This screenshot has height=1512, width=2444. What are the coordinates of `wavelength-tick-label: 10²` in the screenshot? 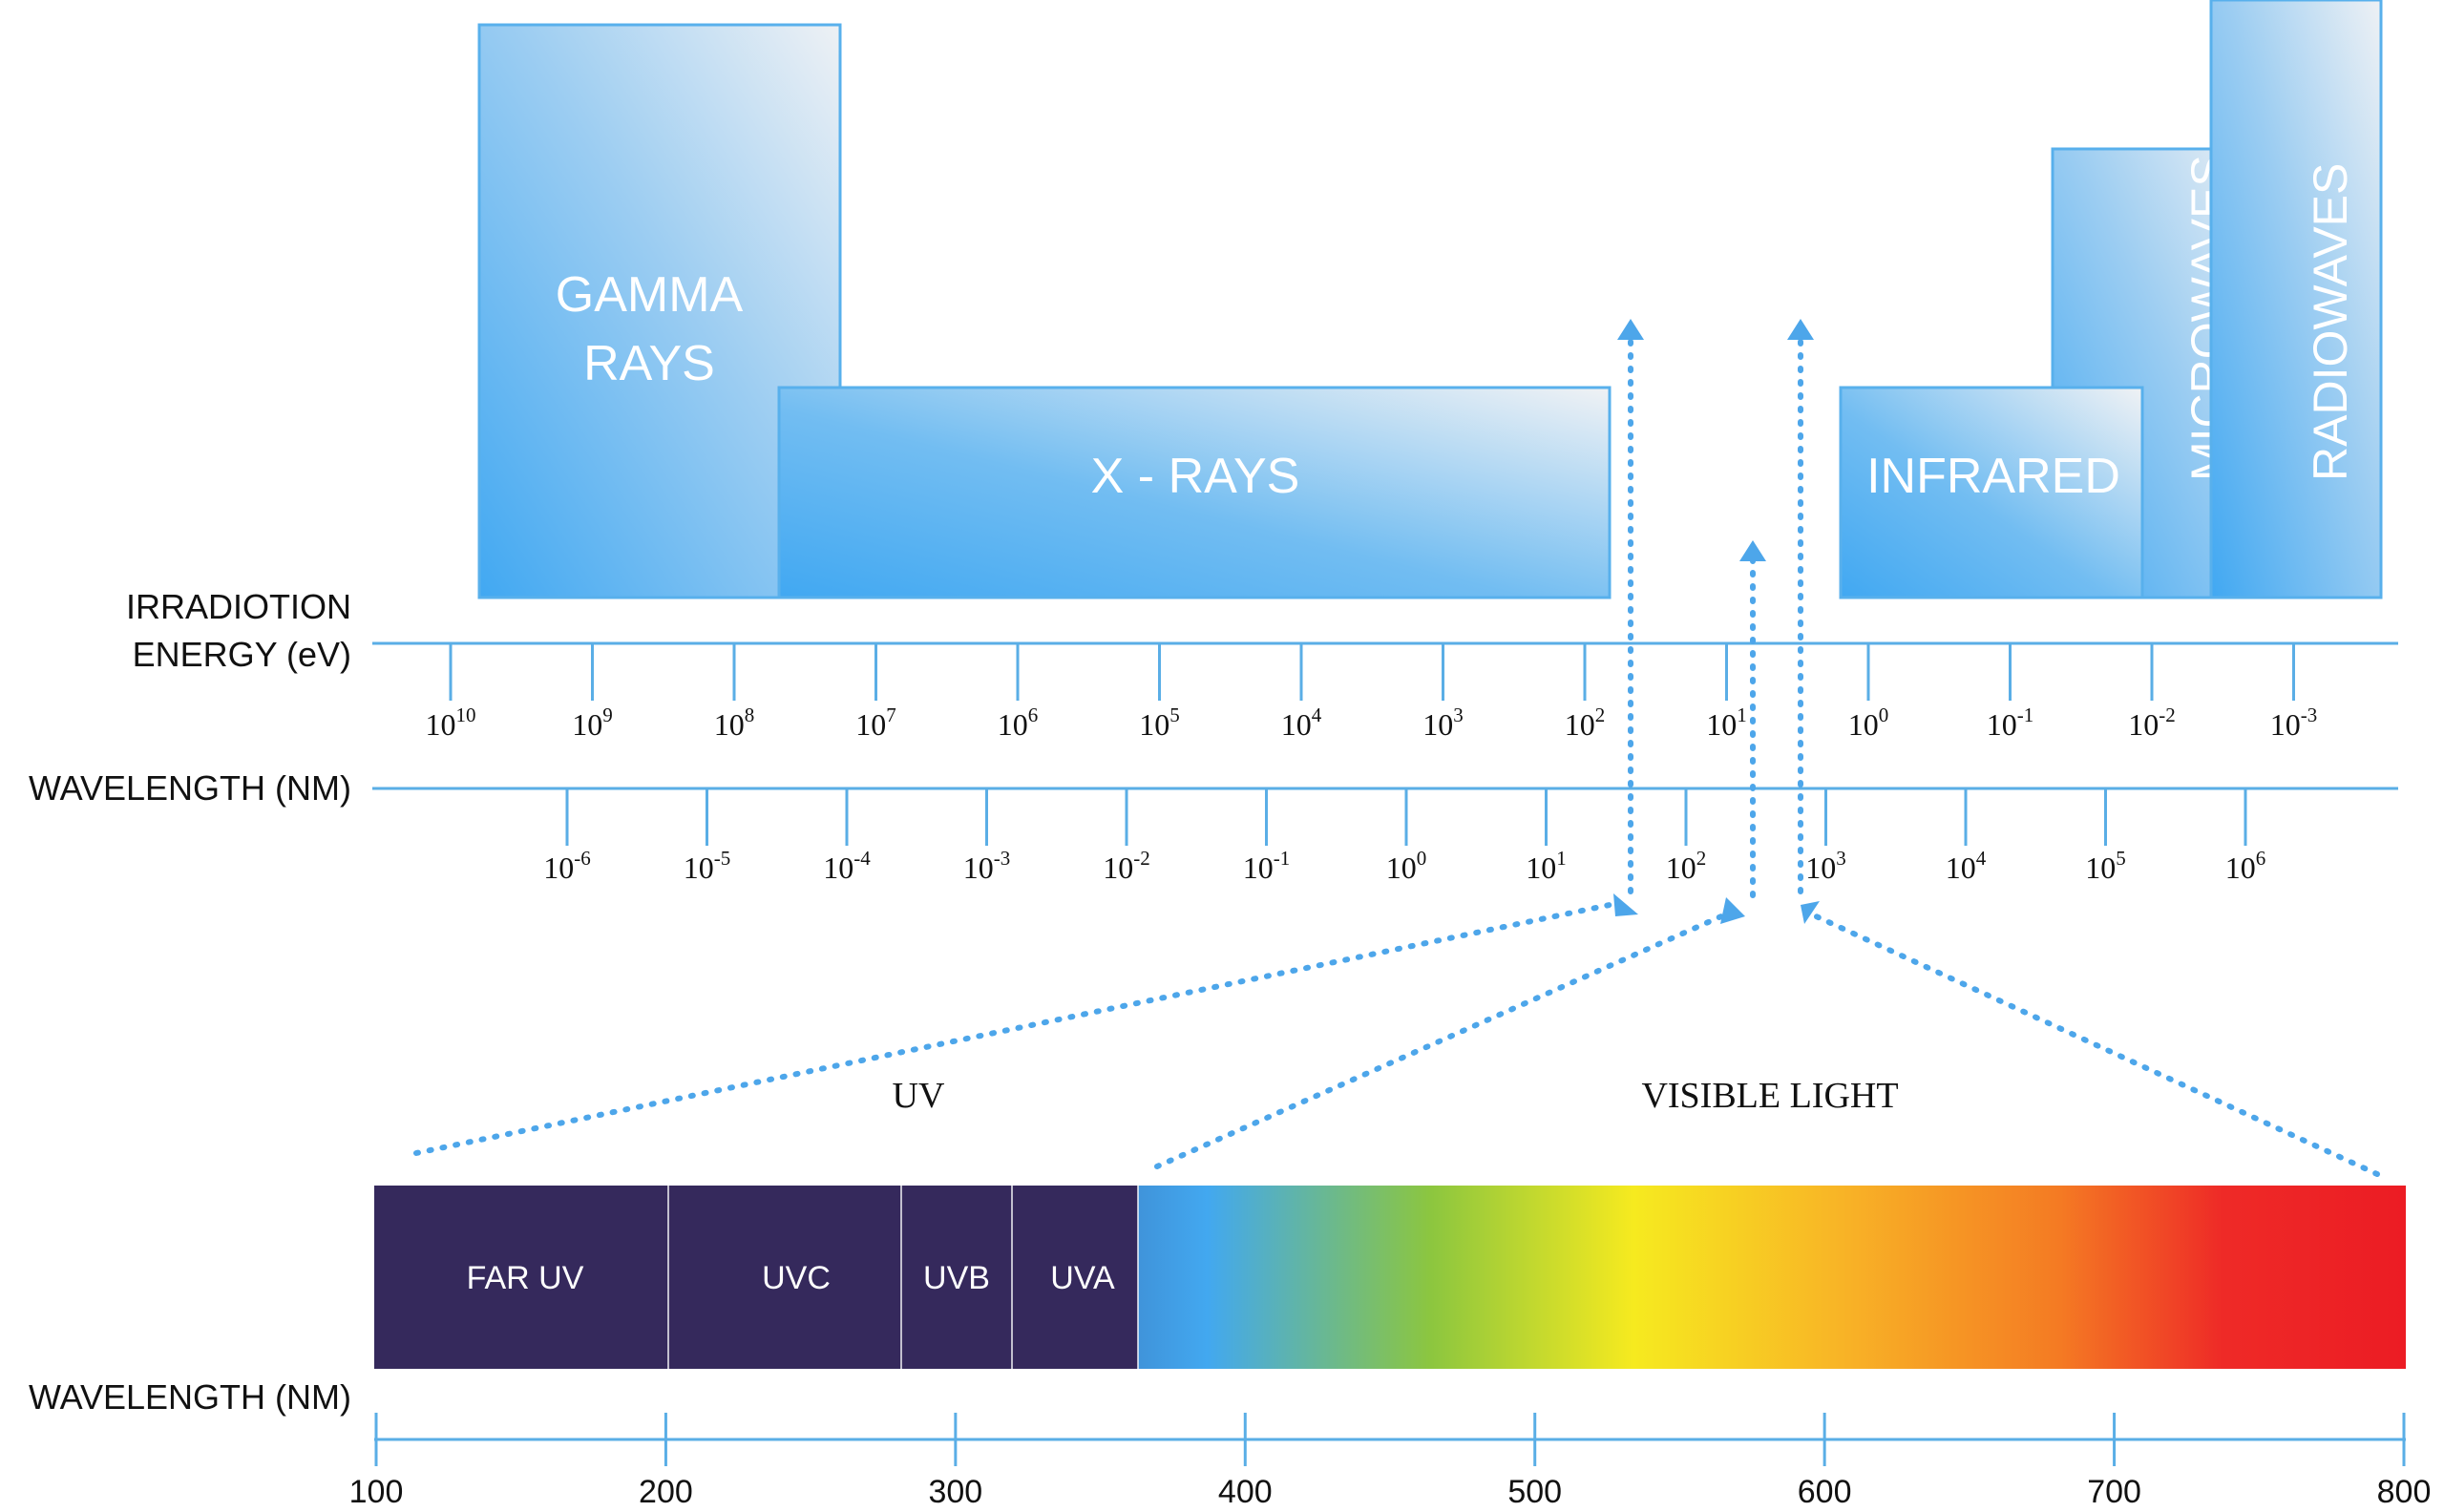 It's located at (1686, 866).